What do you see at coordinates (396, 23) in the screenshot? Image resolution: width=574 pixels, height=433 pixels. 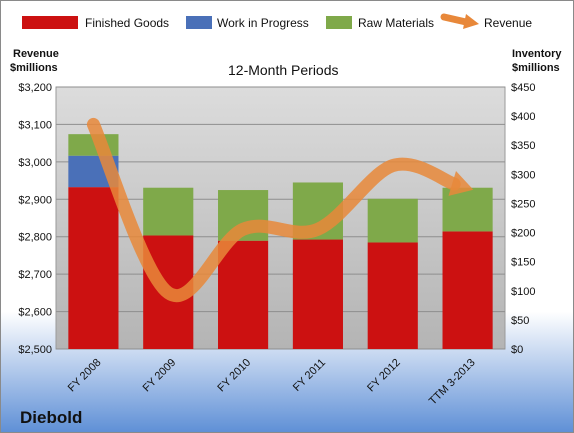 I see `legend-label-raw-materials: Raw Materials` at bounding box center [396, 23].